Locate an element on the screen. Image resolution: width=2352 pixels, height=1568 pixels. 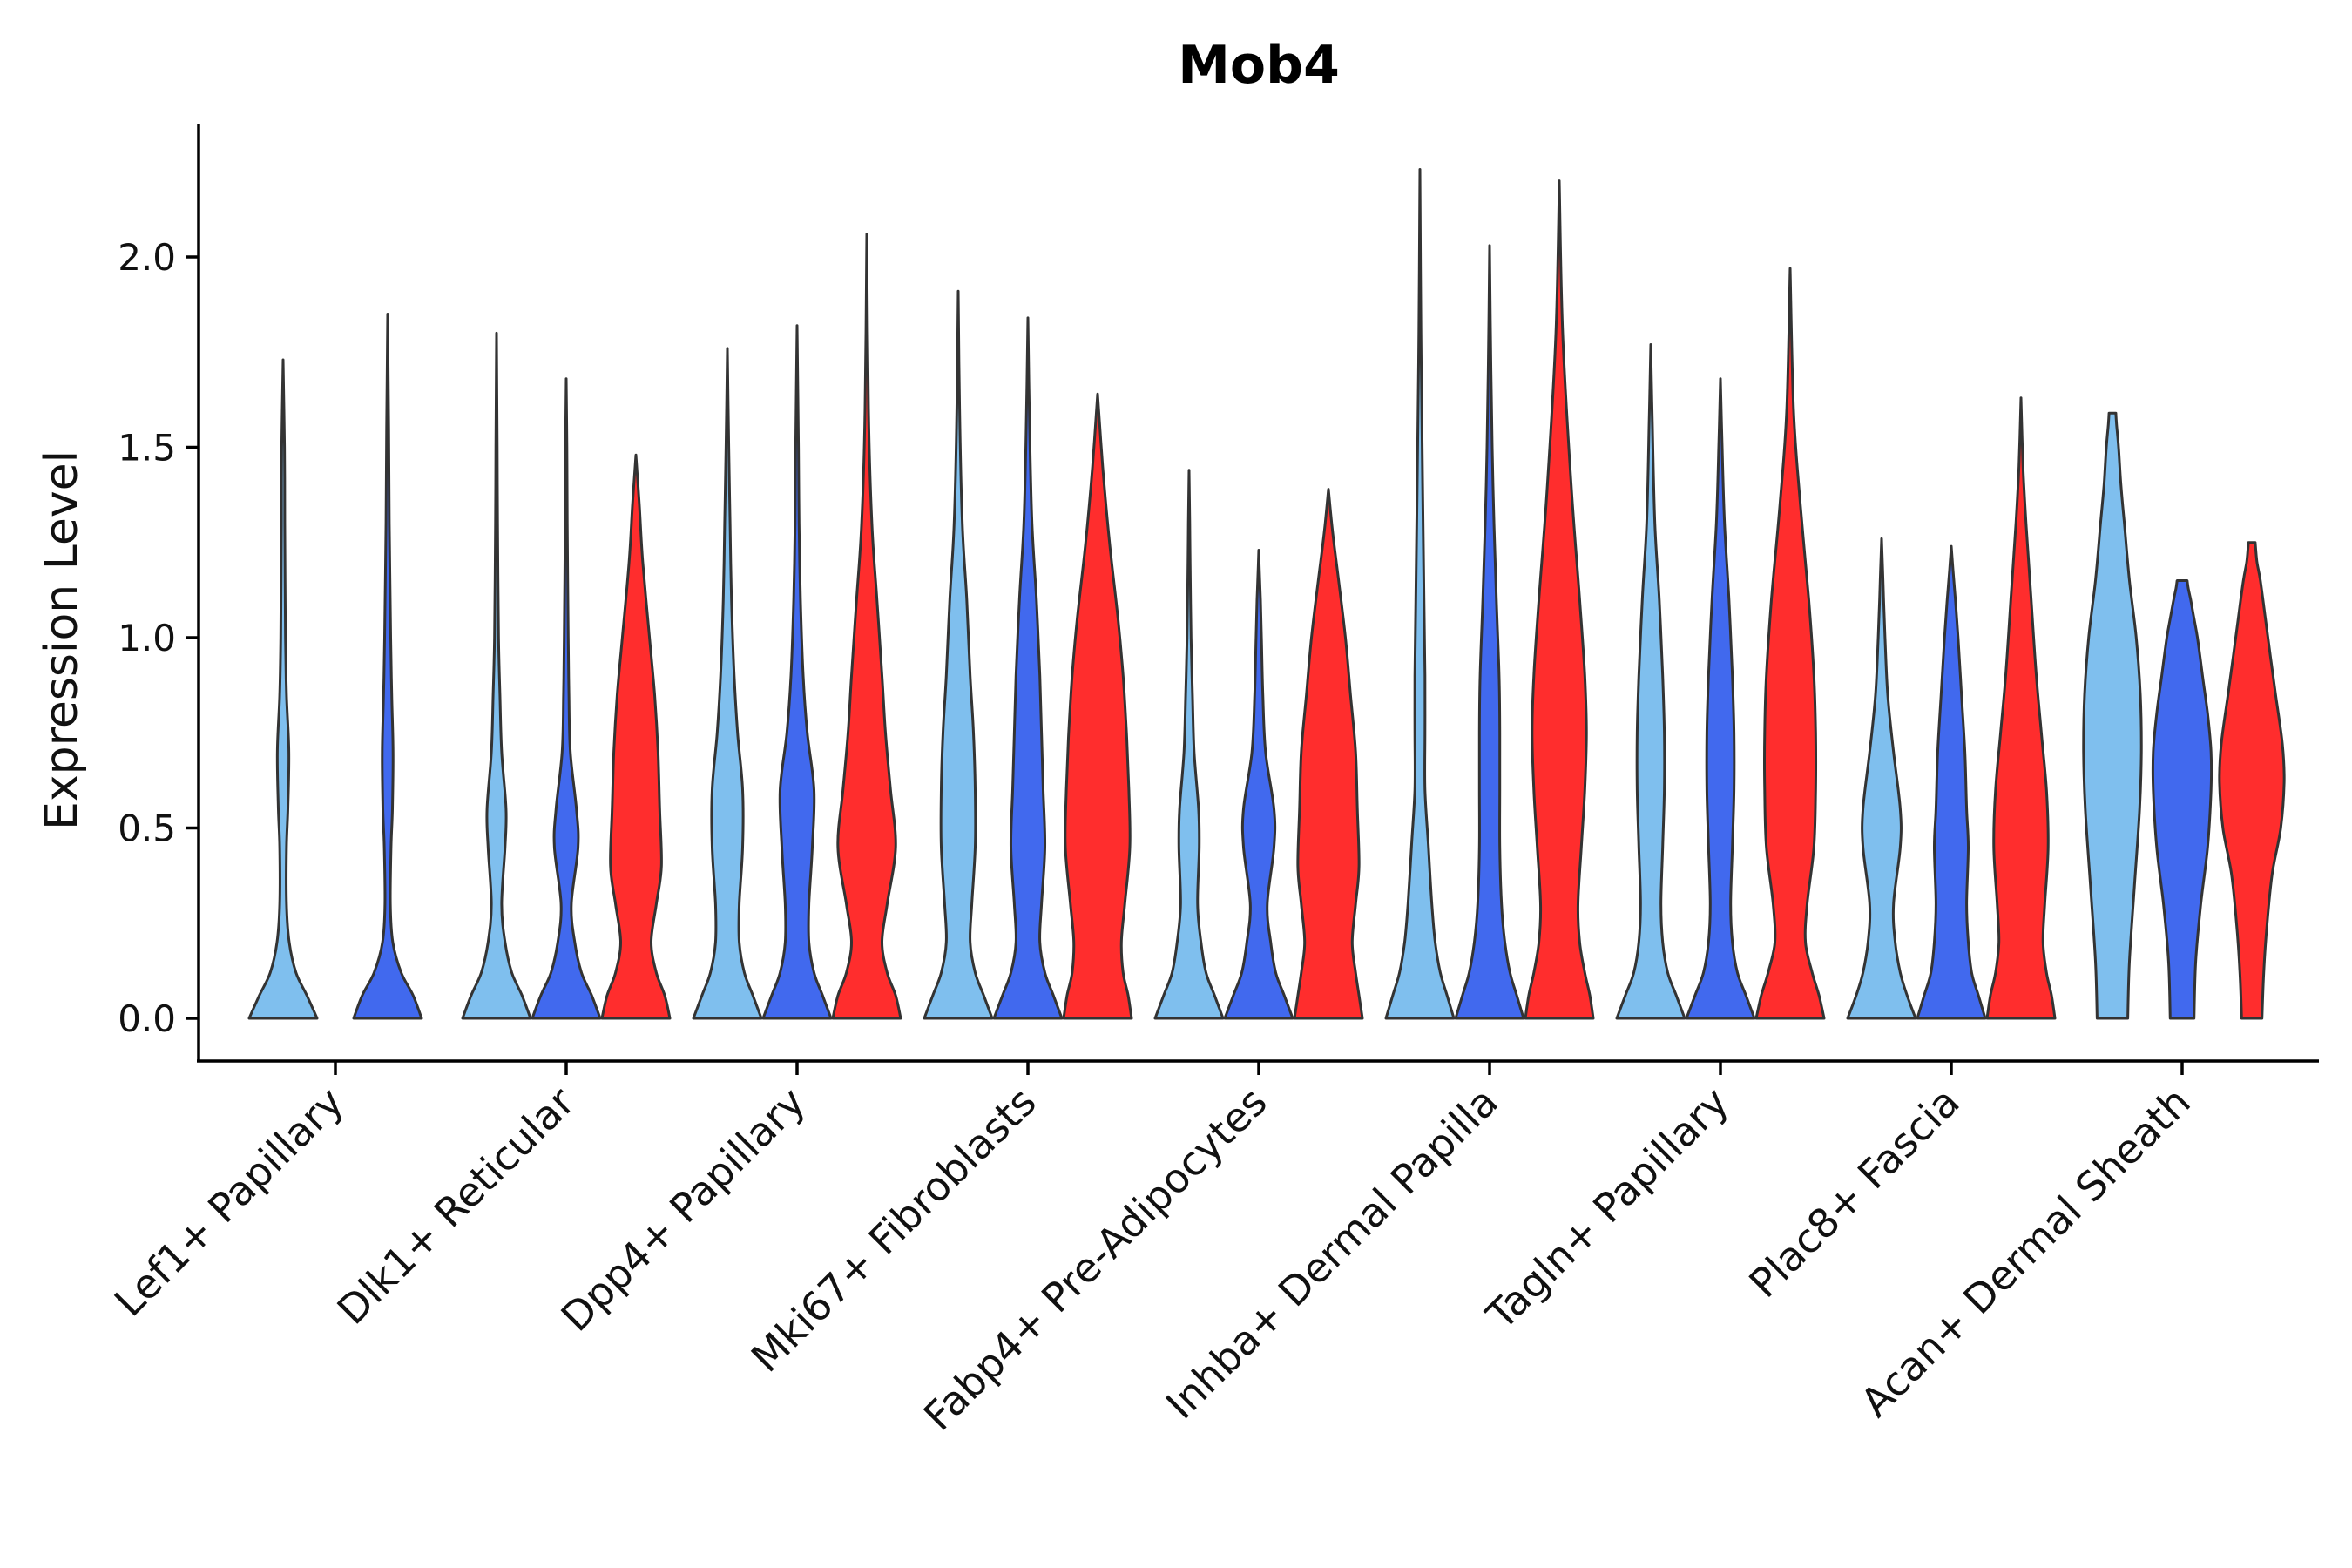
y-axis: 0.0 0.5 1.0 1.5 2.0 is located at coordinates (159, 592).